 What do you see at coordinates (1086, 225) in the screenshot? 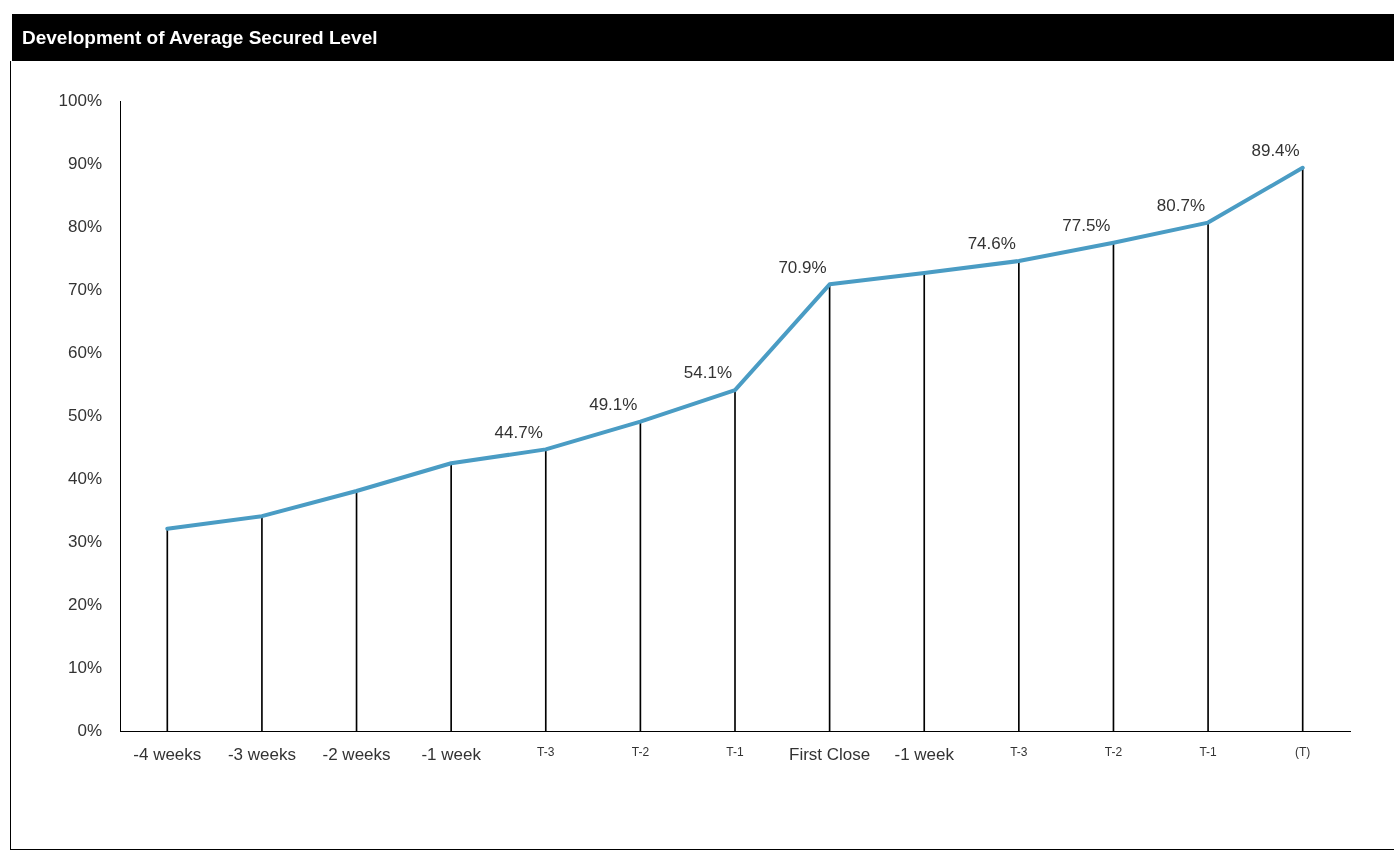
I see `data-label: 77.5%` at bounding box center [1086, 225].